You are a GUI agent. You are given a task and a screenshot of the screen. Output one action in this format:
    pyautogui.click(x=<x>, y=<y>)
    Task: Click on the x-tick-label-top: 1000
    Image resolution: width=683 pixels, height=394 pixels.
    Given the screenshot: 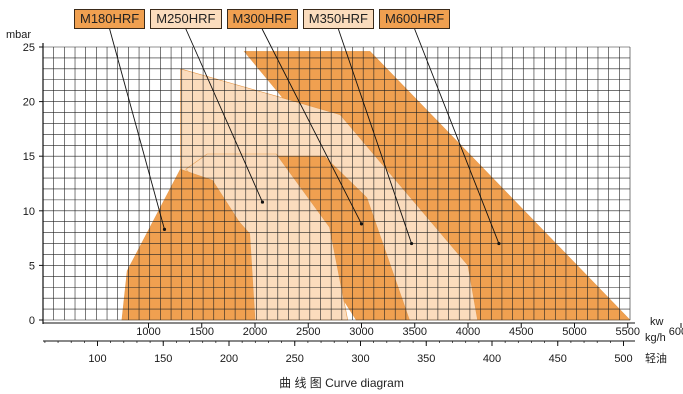 What is the action you would take?
    pyautogui.click(x=148, y=332)
    